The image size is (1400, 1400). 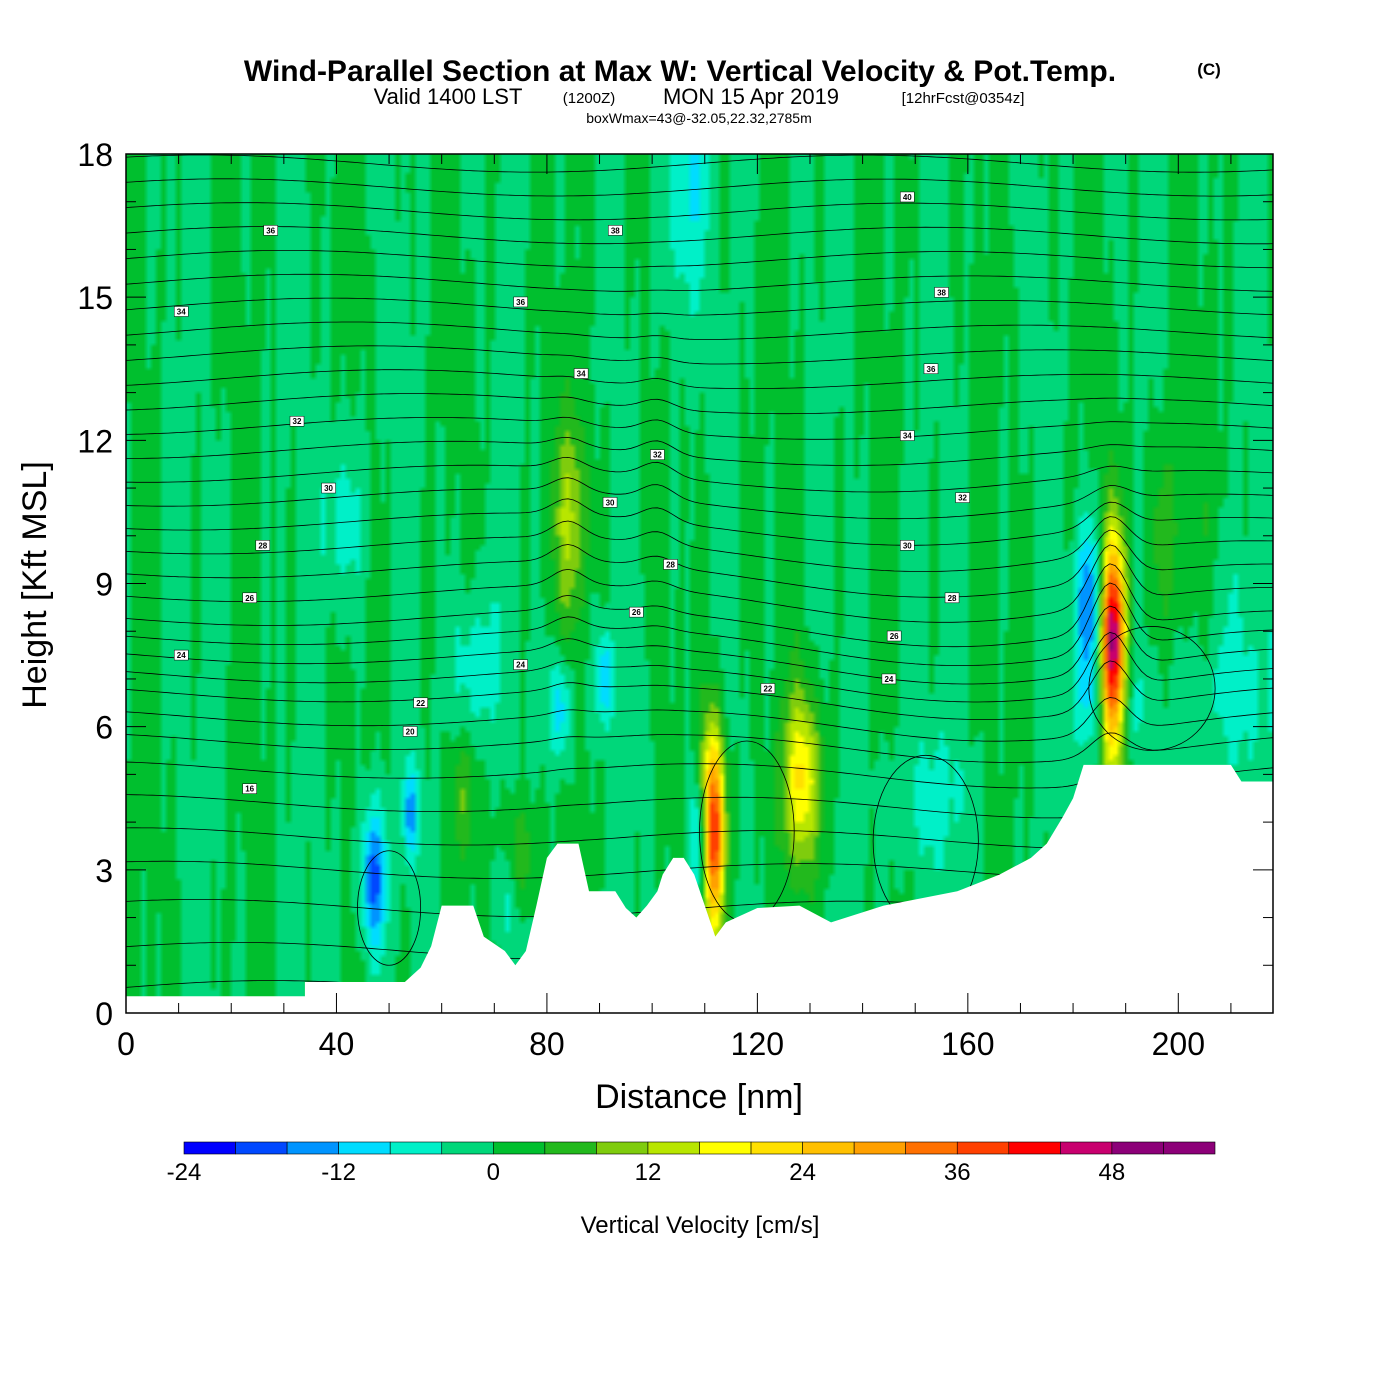 I want to click on isentrope-label: 38, so click(x=941, y=292).